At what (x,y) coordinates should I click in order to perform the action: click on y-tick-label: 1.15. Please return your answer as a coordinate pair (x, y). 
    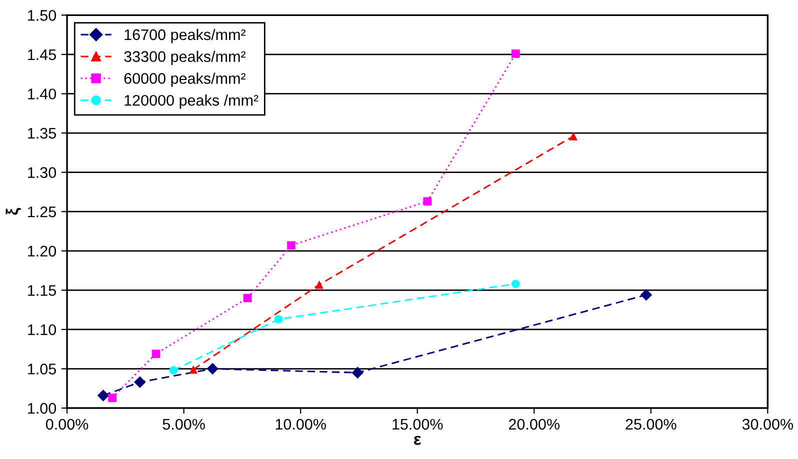
    Looking at the image, I should click on (42, 290).